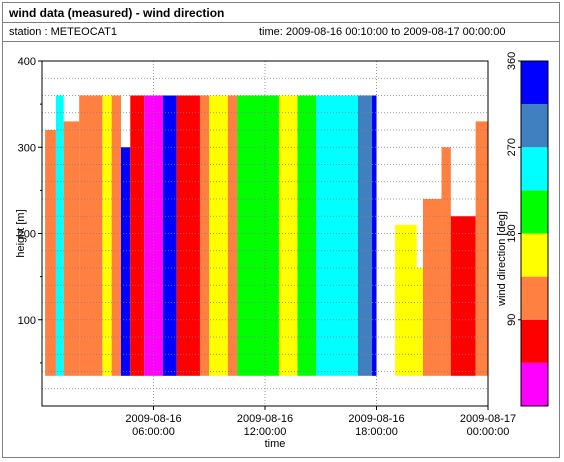 This screenshot has width=564, height=462. Describe the element at coordinates (502, 259) in the screenshot. I see `colorbar-label: wind direction [deg]` at that location.